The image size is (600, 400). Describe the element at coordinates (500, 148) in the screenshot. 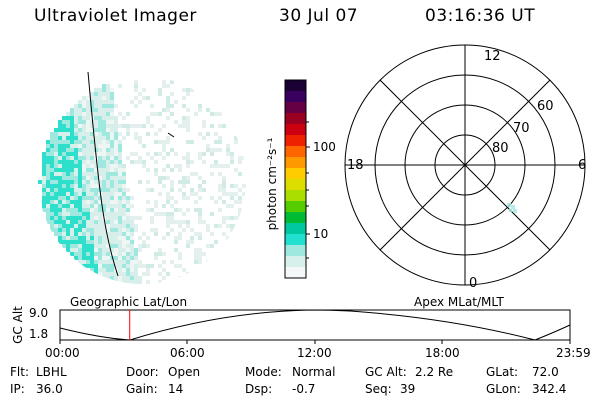

I see `lat-label-80: 80` at that location.